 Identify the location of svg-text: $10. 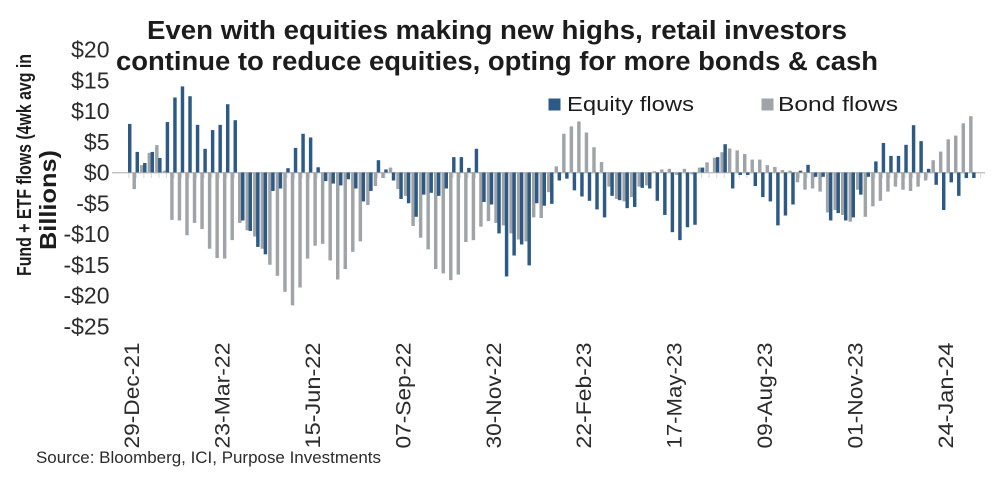
(90, 111).